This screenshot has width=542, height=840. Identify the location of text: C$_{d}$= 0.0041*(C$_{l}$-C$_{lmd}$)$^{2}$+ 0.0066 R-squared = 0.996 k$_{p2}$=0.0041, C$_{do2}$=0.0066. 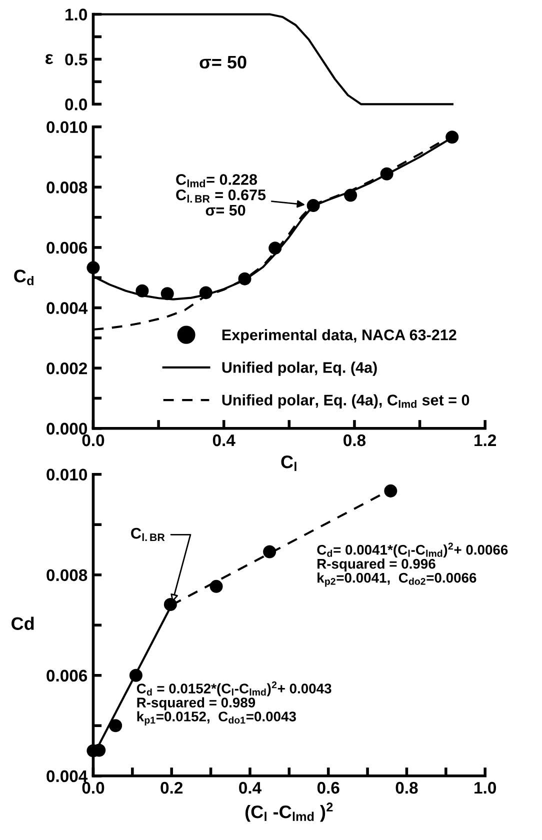
(412, 564).